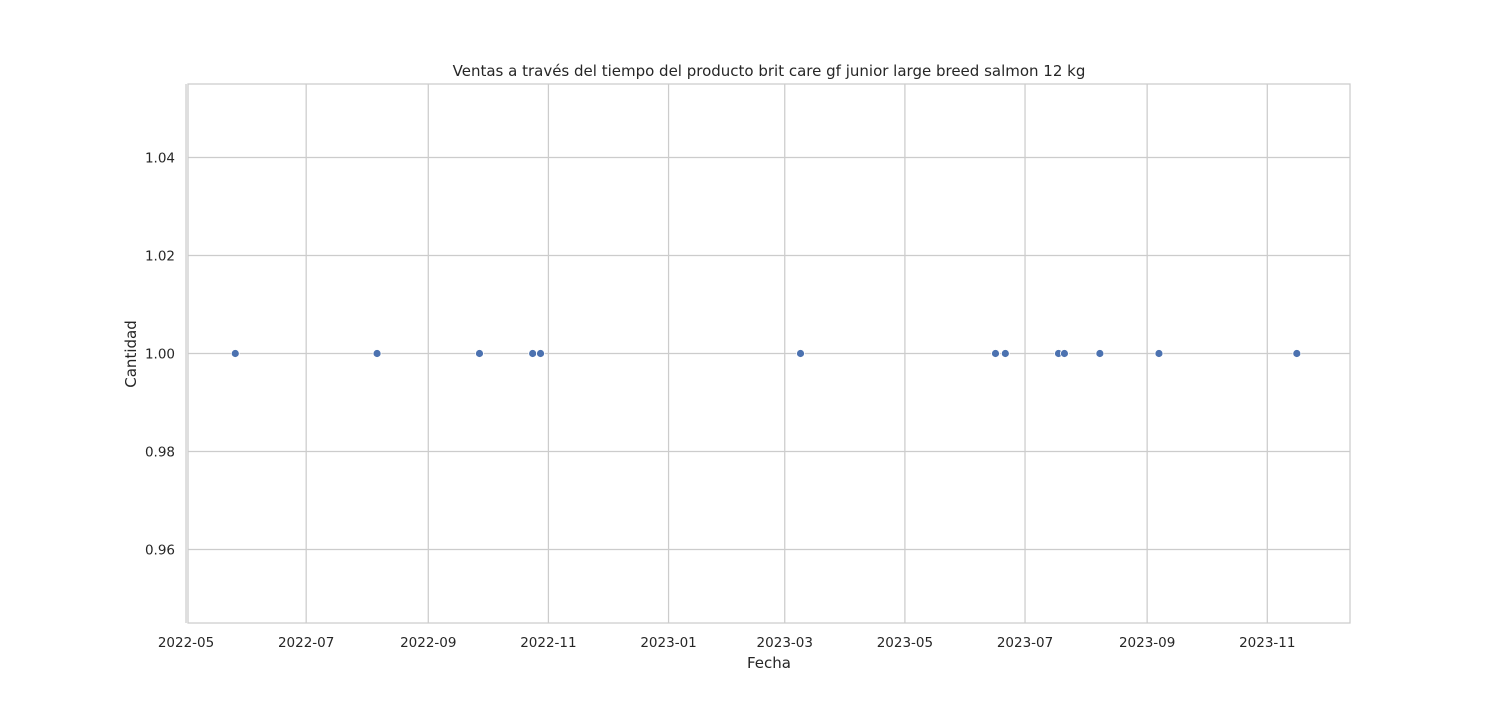 The height and width of the screenshot is (704, 1500). I want to click on x-tick-label: 2022-11, so click(548, 643).